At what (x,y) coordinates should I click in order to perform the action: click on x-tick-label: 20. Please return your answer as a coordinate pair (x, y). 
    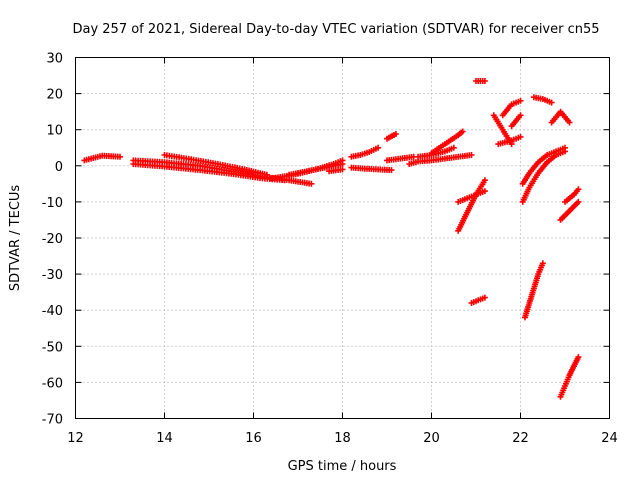
    Looking at the image, I should click on (431, 438).